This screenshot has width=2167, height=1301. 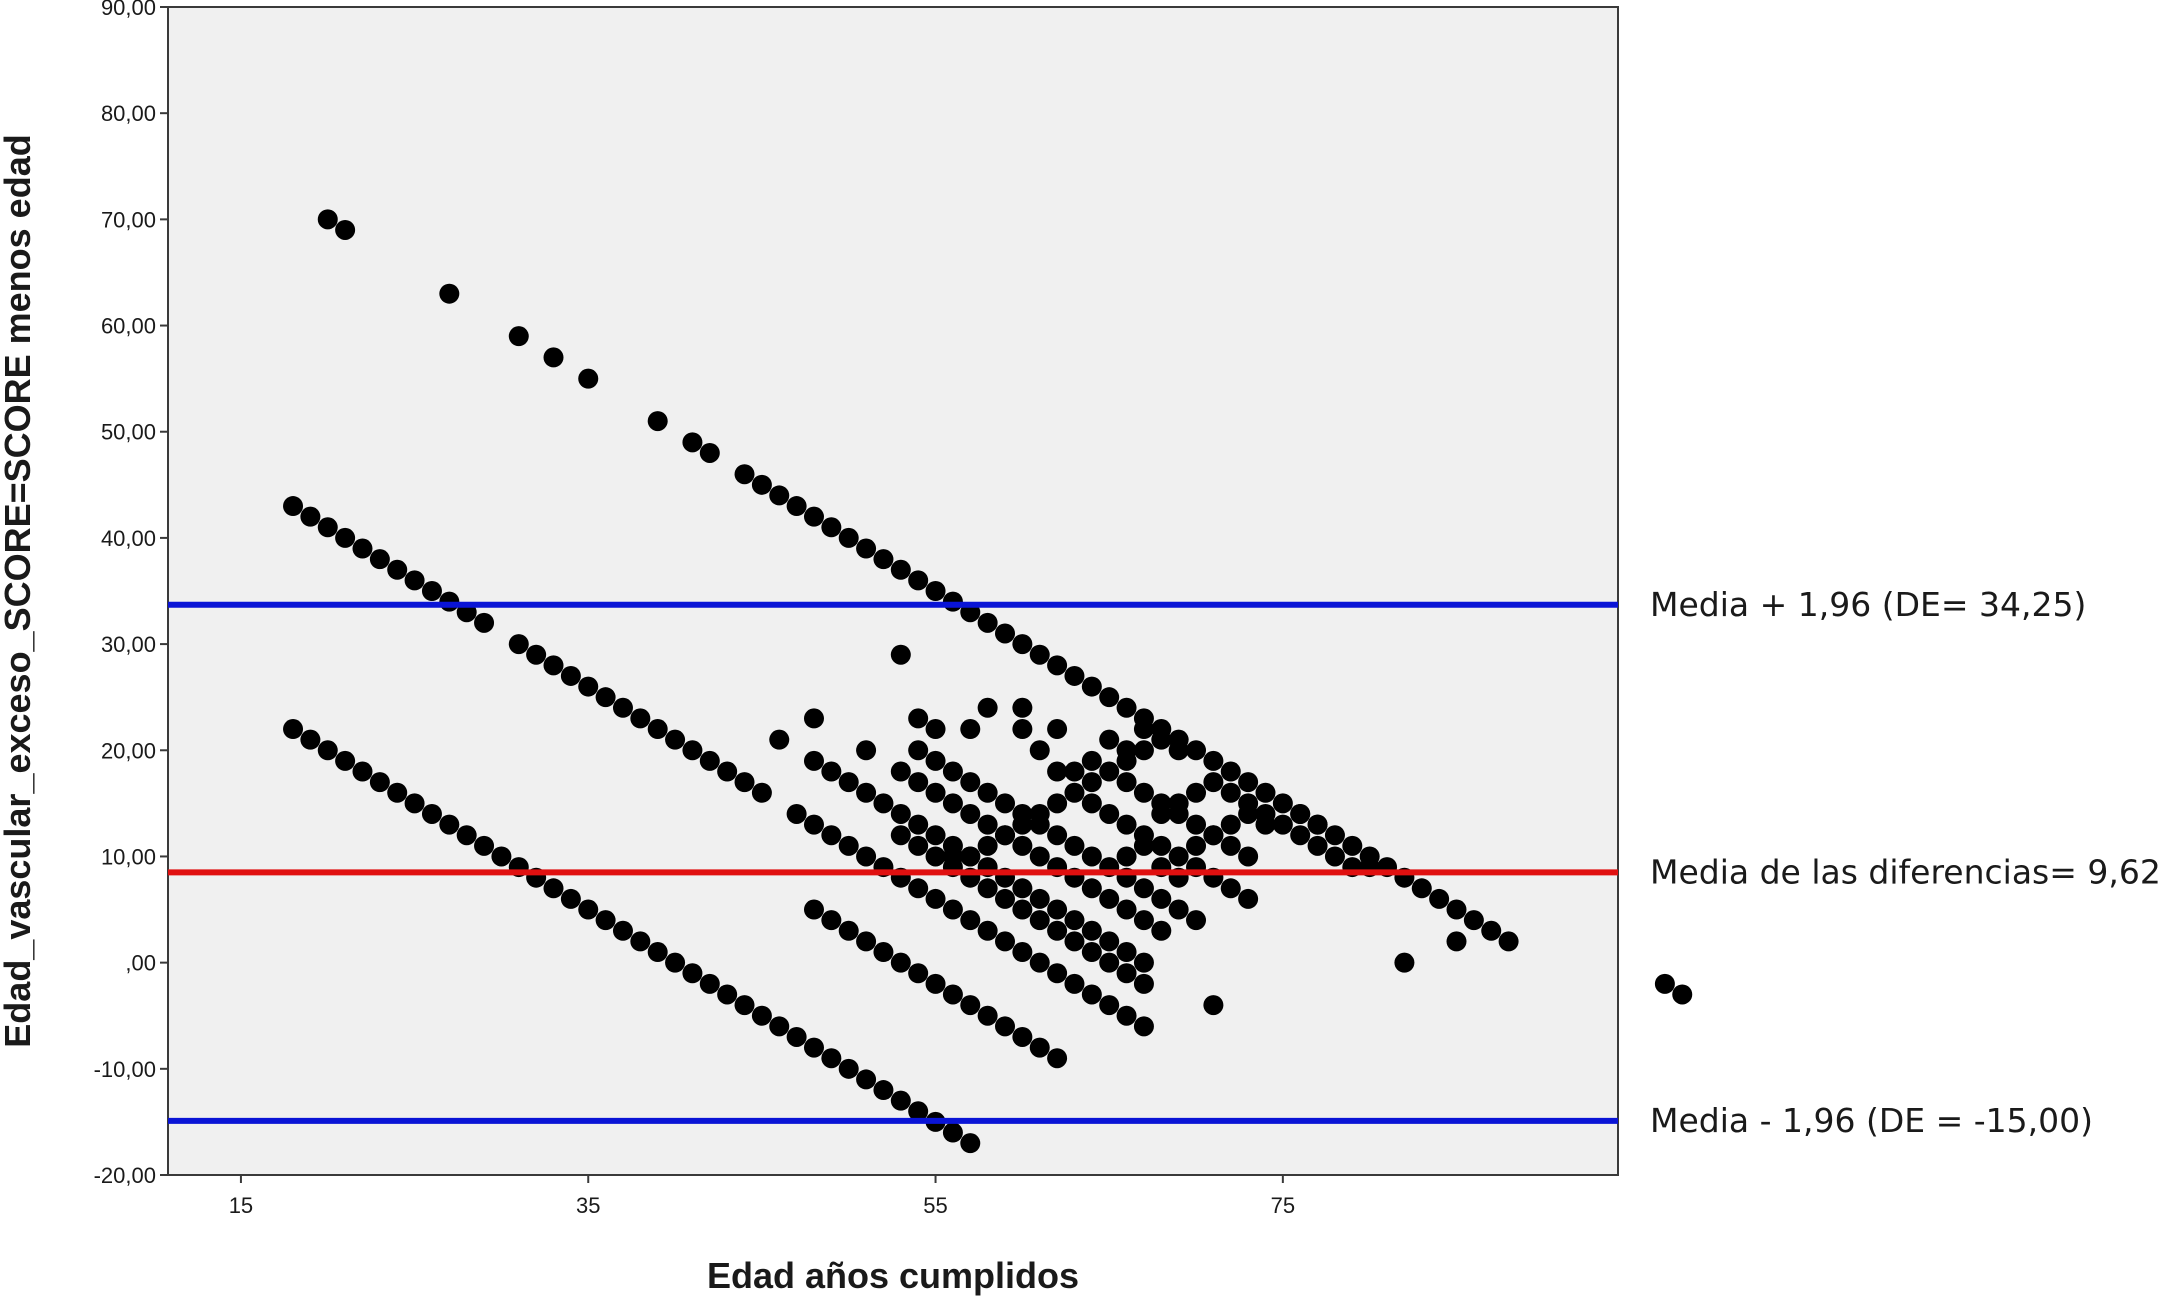 What do you see at coordinates (893, 1275) in the screenshot?
I see `x-axis-title: Edad años cumplidos` at bounding box center [893, 1275].